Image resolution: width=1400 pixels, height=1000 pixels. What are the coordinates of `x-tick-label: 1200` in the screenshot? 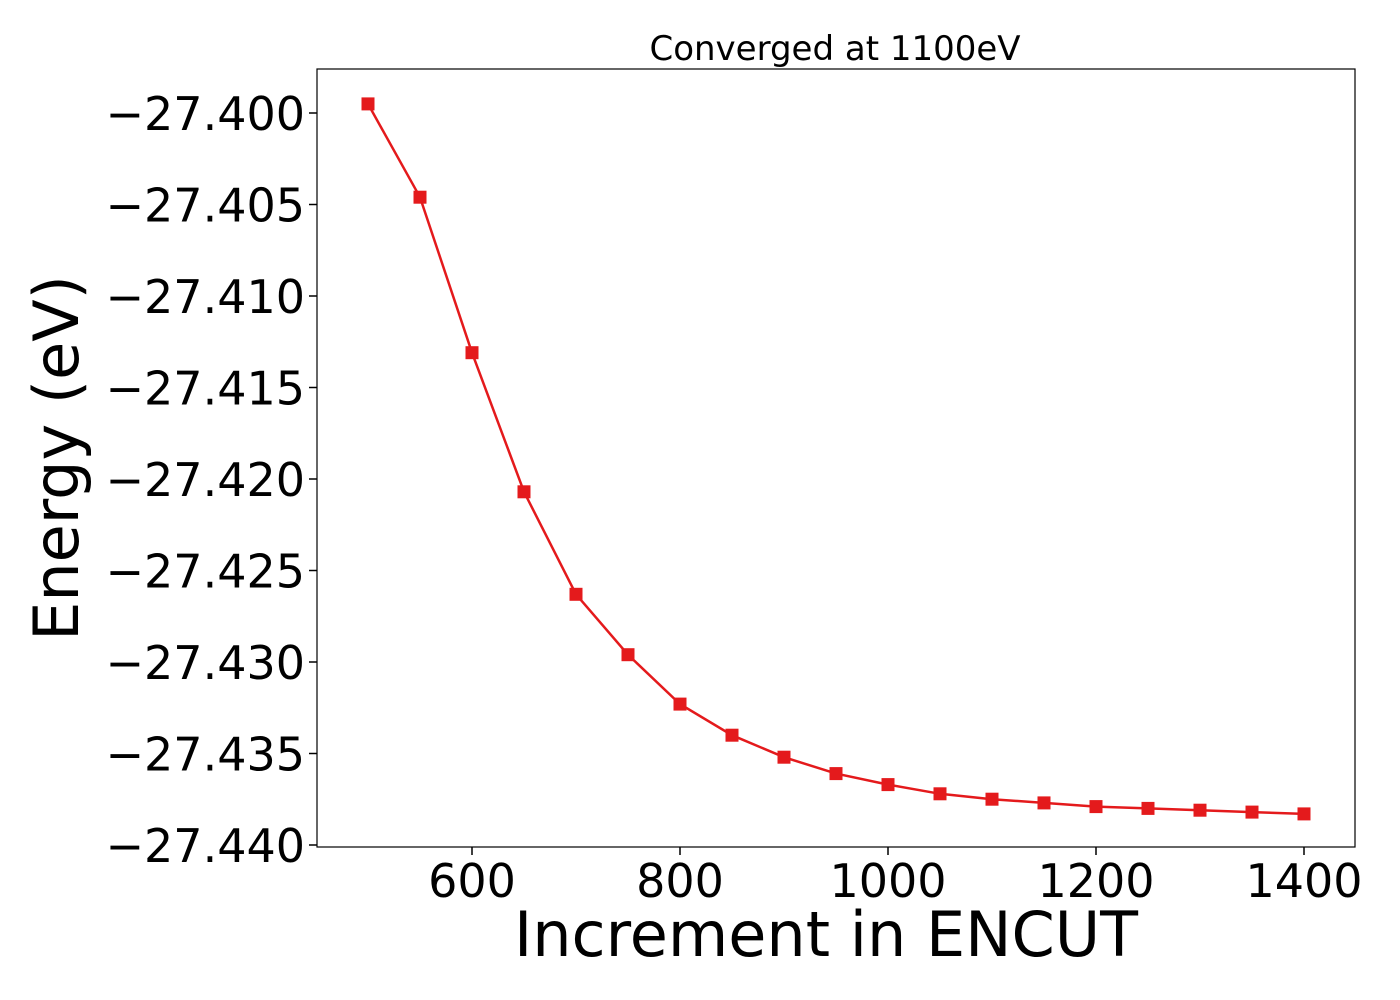 It's located at (1095, 881).